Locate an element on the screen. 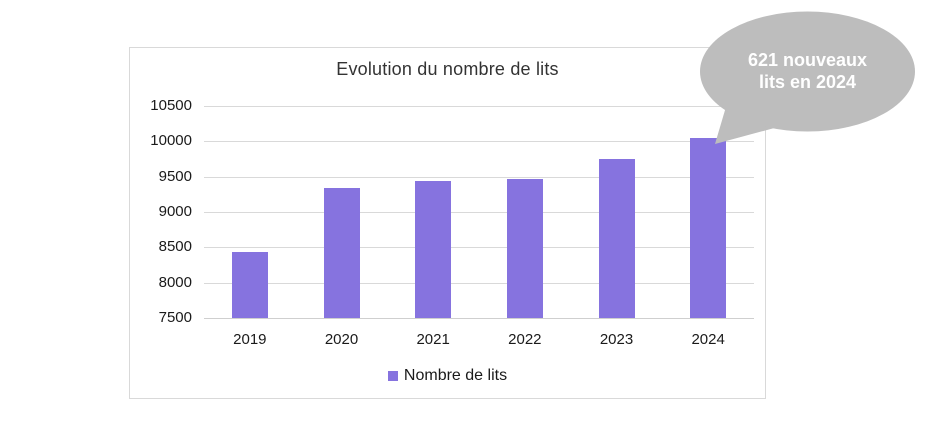 The height and width of the screenshot is (425, 925). y-axis-tick-label: 10000 is located at coordinates (171, 141).